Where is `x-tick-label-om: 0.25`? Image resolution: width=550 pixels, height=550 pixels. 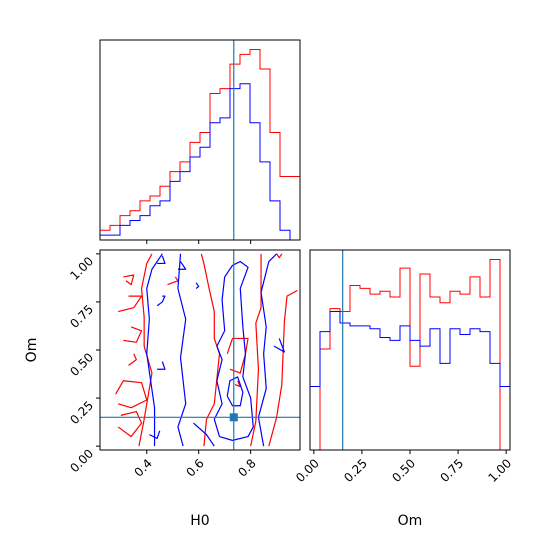
x-tick-label-om: 0.25 is located at coordinates (355, 470).